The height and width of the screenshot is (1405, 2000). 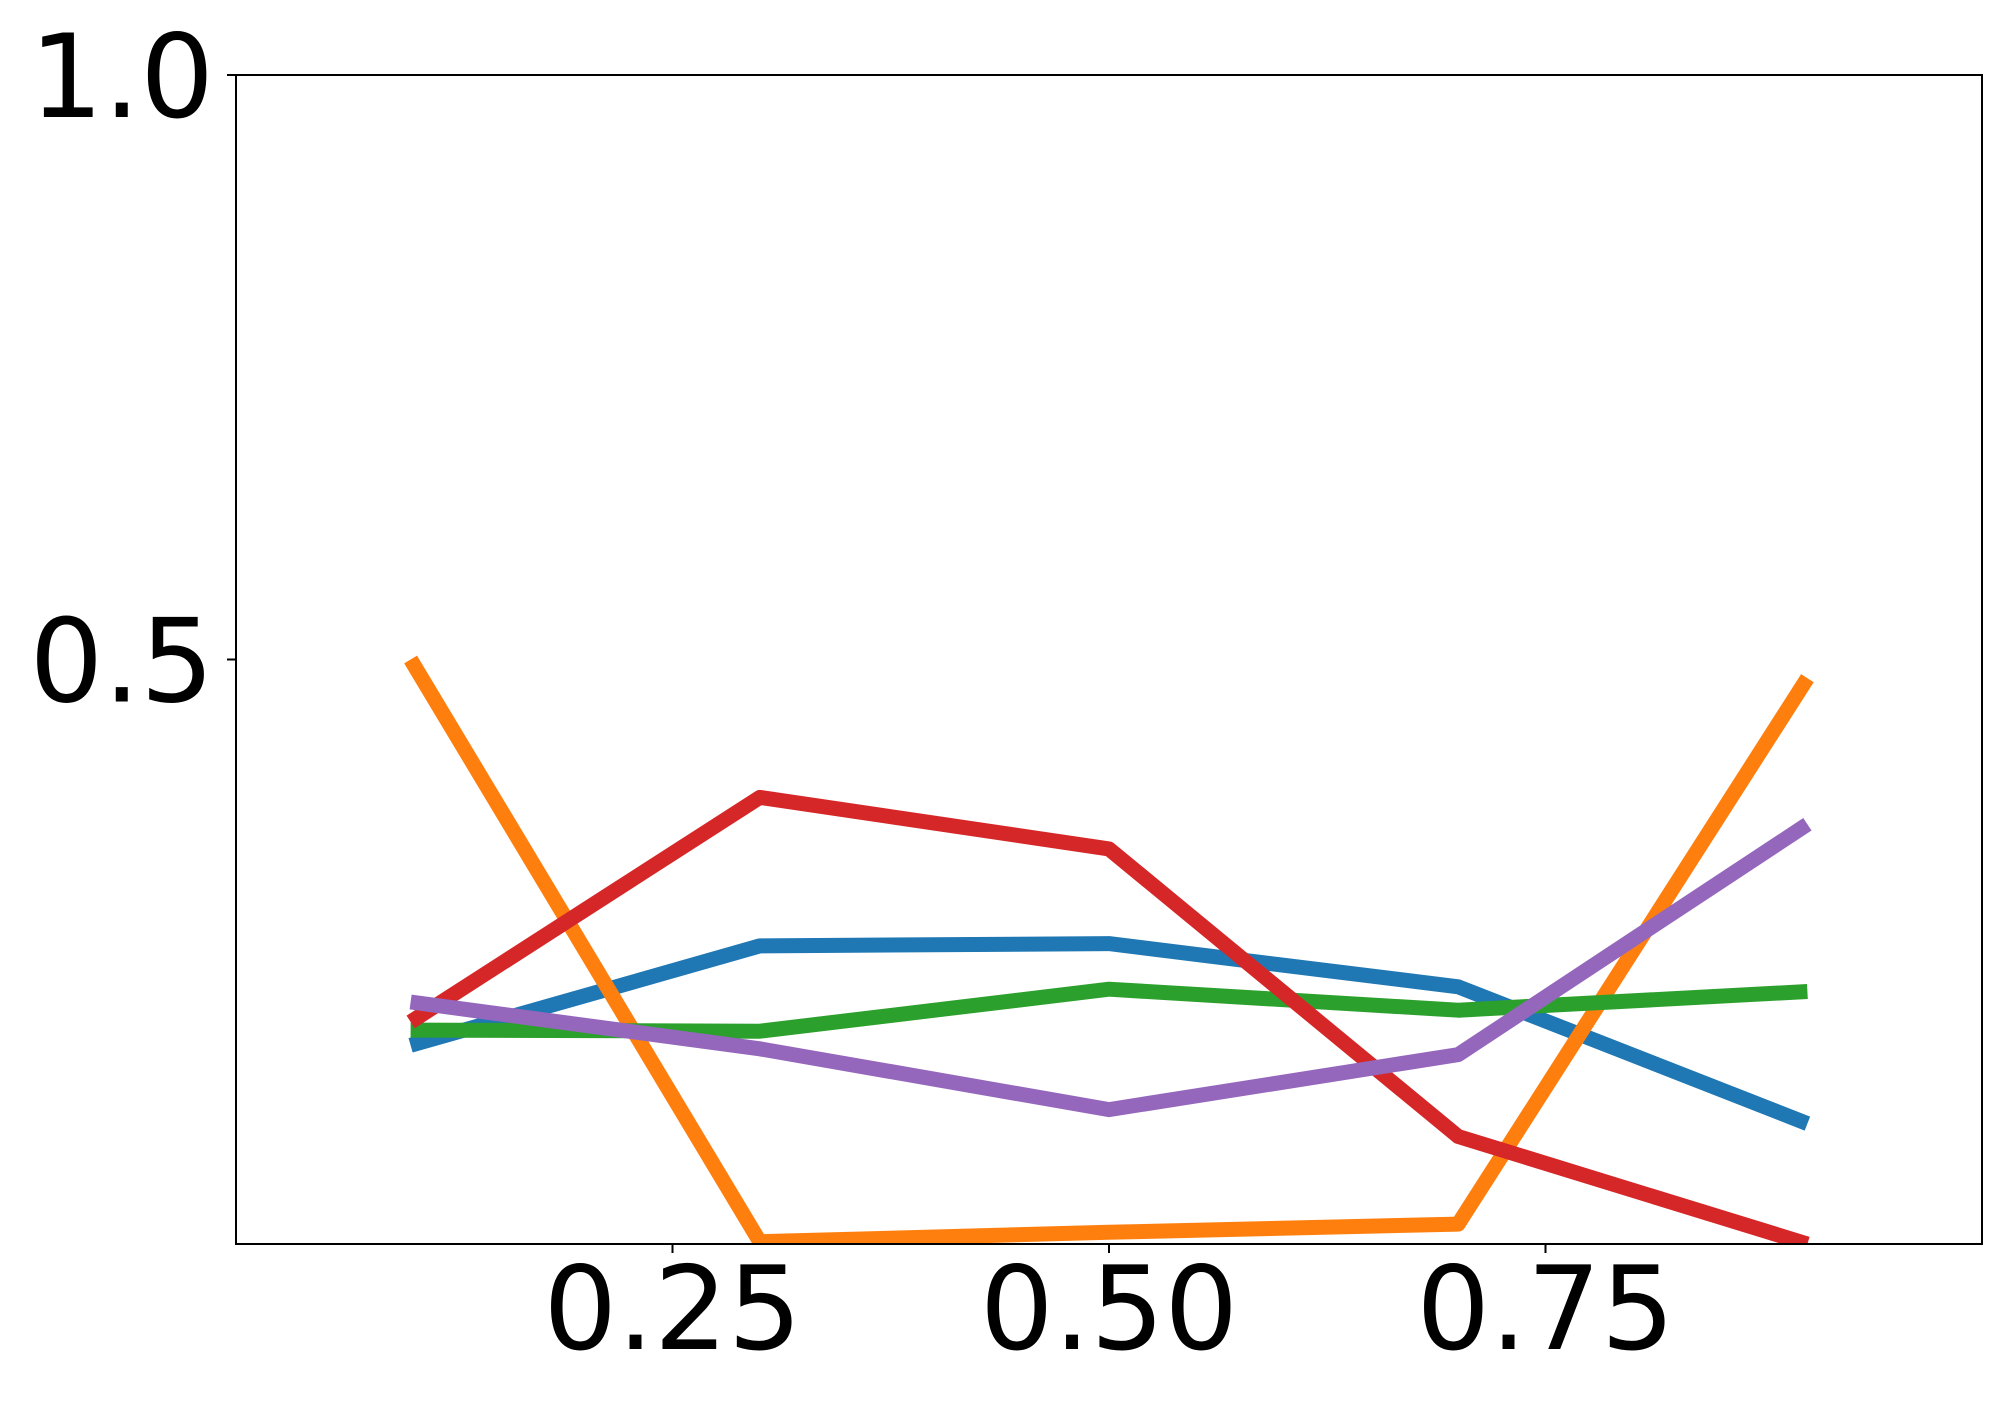 I want to click on y-axis: 0.5 1.0, so click(x=133, y=370).